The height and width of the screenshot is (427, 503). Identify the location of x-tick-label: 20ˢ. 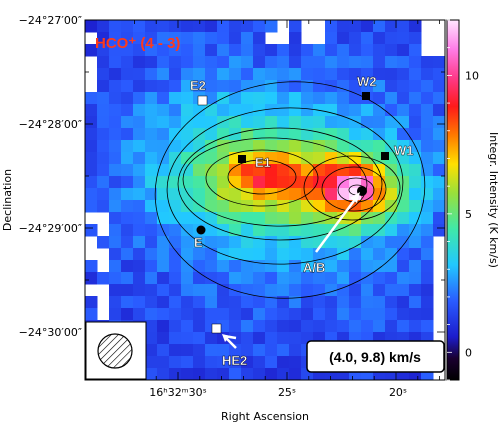
(398, 392).